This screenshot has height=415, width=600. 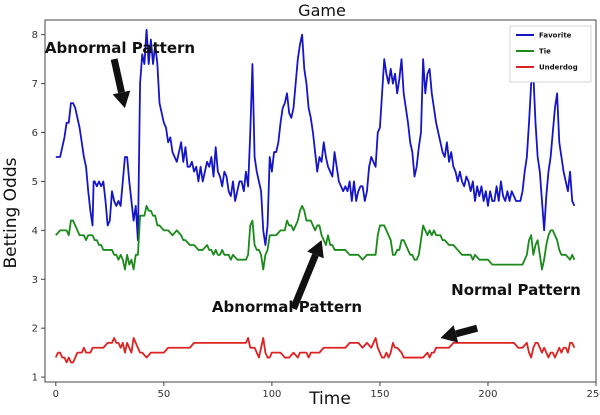 I want to click on y-tick-label: 6, so click(x=35, y=133).